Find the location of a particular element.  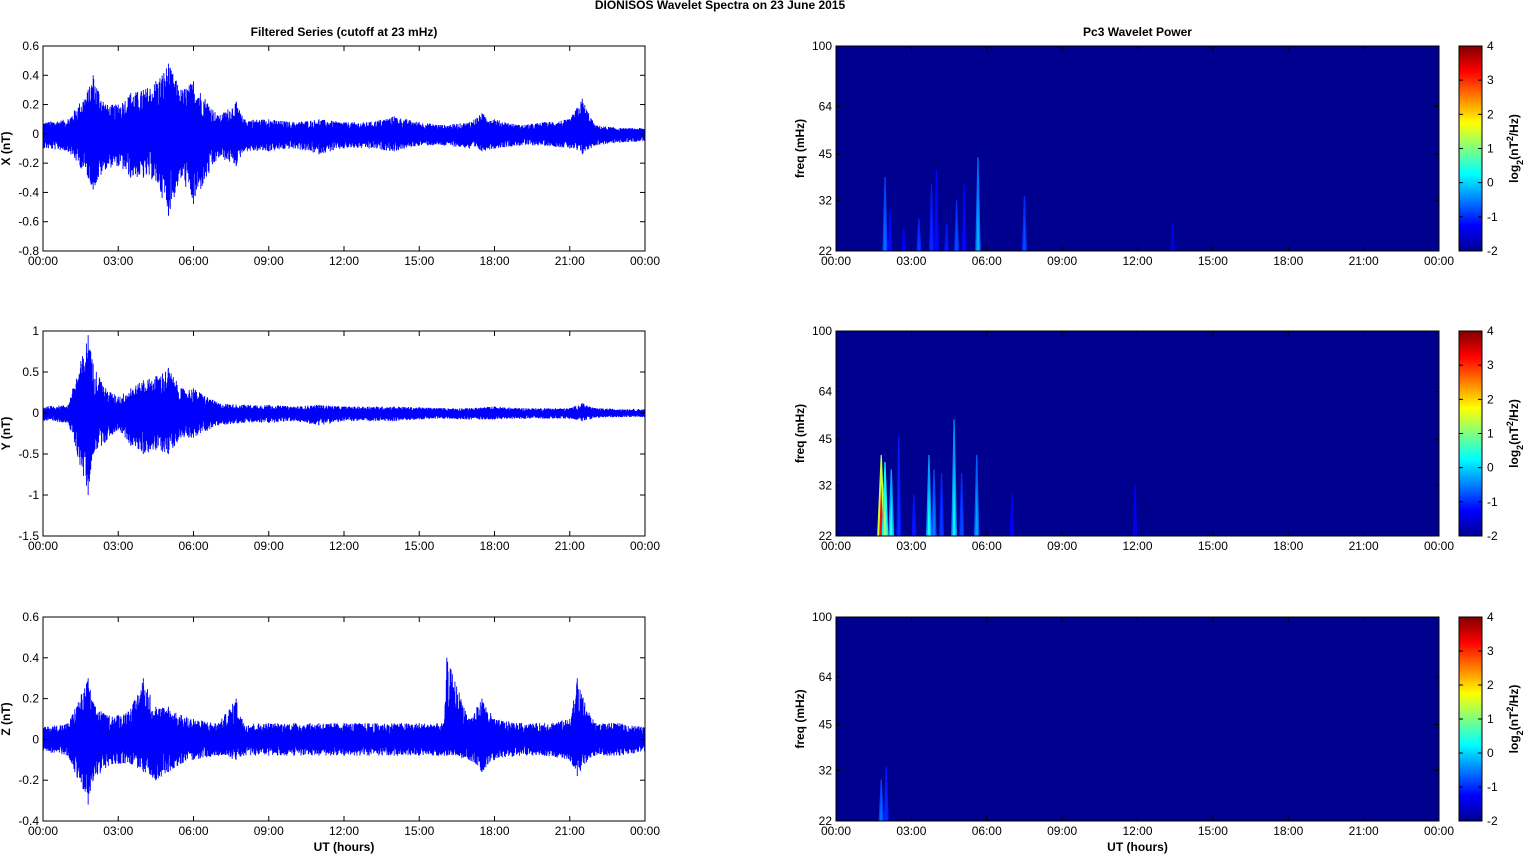

y-tick-label: 32 is located at coordinates (826, 771).